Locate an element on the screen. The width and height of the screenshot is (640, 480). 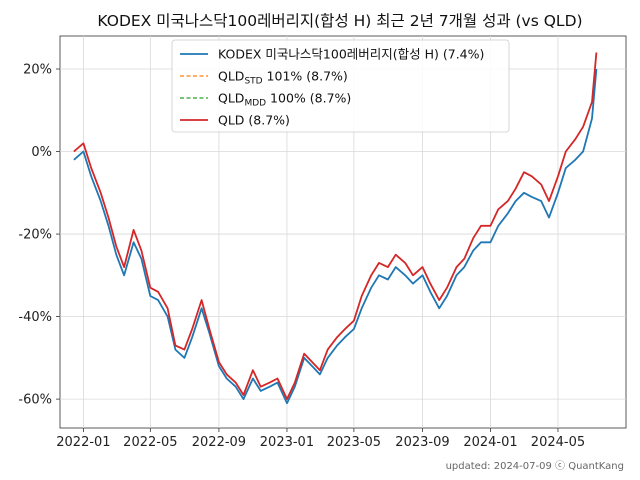
x-tick-label: 2023-09 is located at coordinates (422, 442).